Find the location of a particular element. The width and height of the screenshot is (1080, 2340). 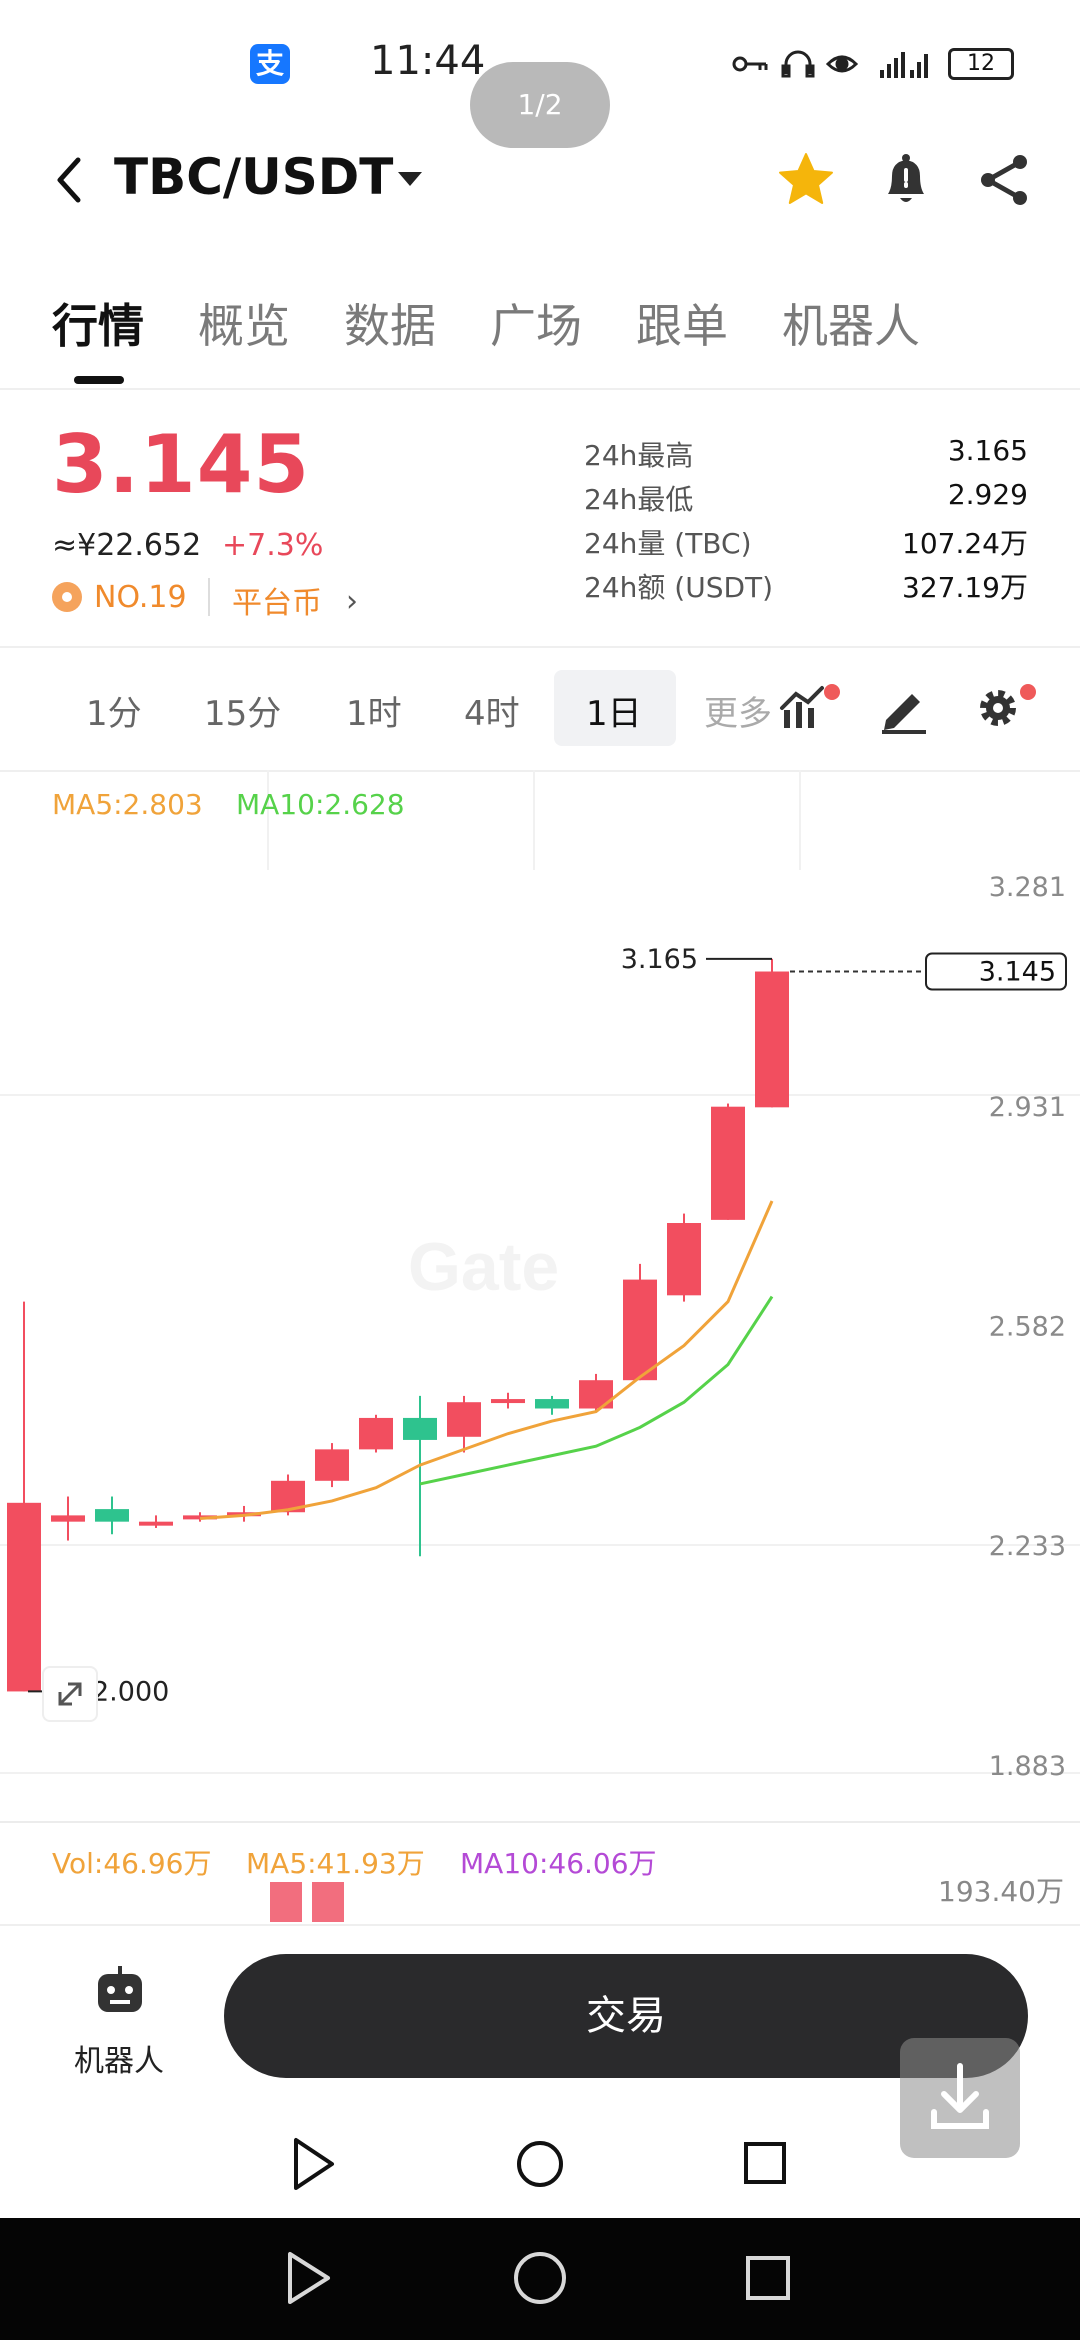

robot-icon is located at coordinates (120, 1992).